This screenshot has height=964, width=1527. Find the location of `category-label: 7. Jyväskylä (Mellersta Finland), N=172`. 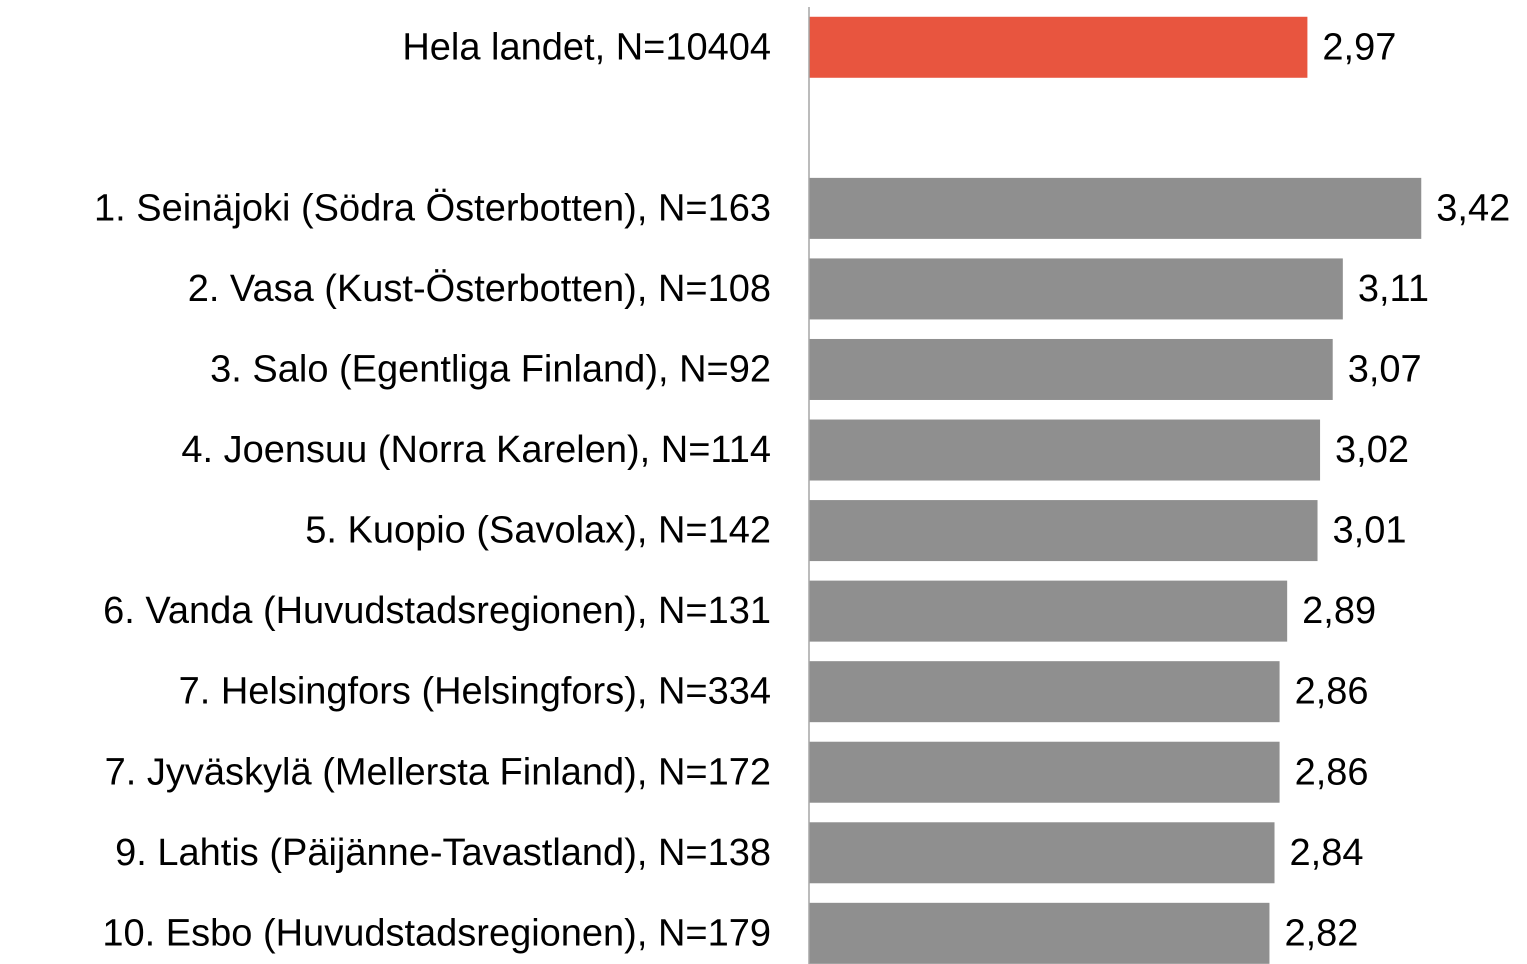

category-label: 7. Jyväskylä (Mellersta Finland), N=172 is located at coordinates (438, 772).